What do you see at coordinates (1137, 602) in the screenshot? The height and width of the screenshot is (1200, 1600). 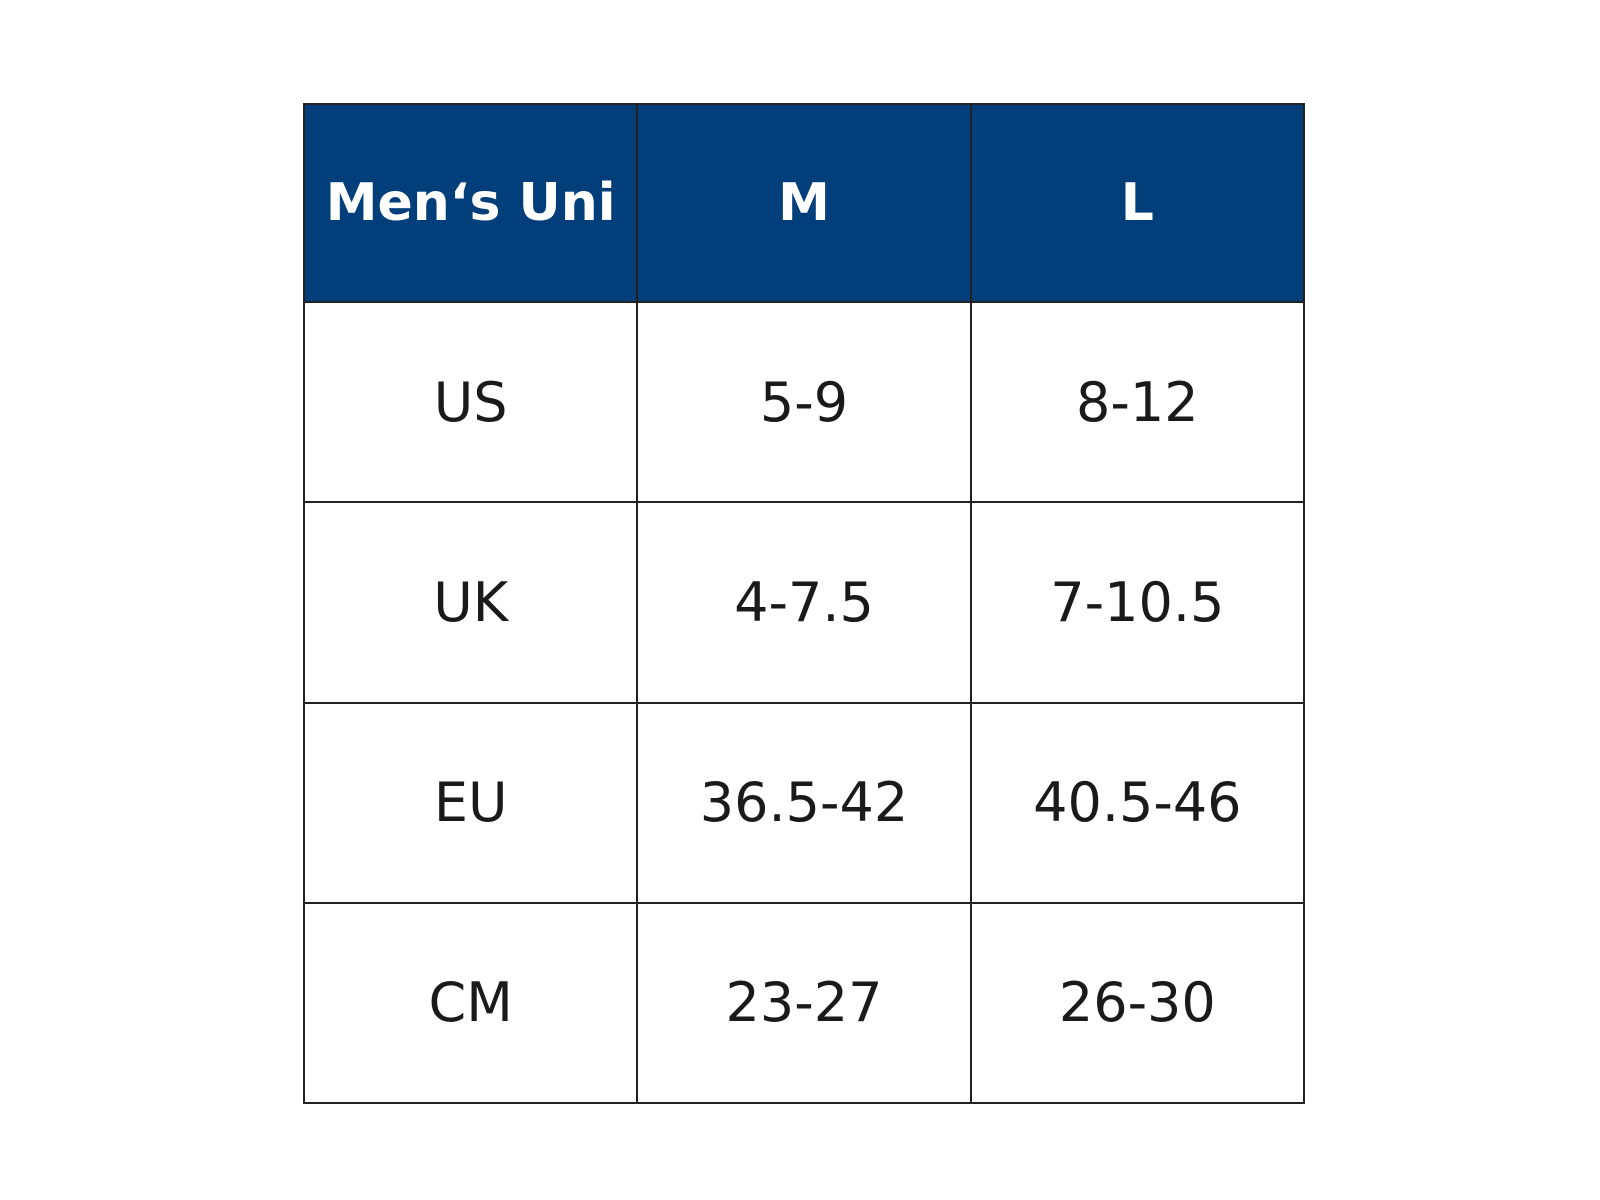 I see `table-cell: 7-10.5` at bounding box center [1137, 602].